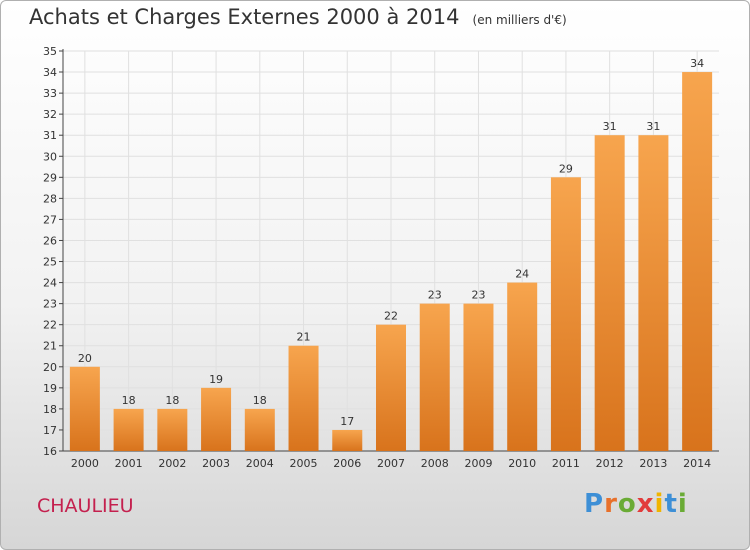  Describe the element at coordinates (697, 63) in the screenshot. I see `data-label-2014: 34` at that location.